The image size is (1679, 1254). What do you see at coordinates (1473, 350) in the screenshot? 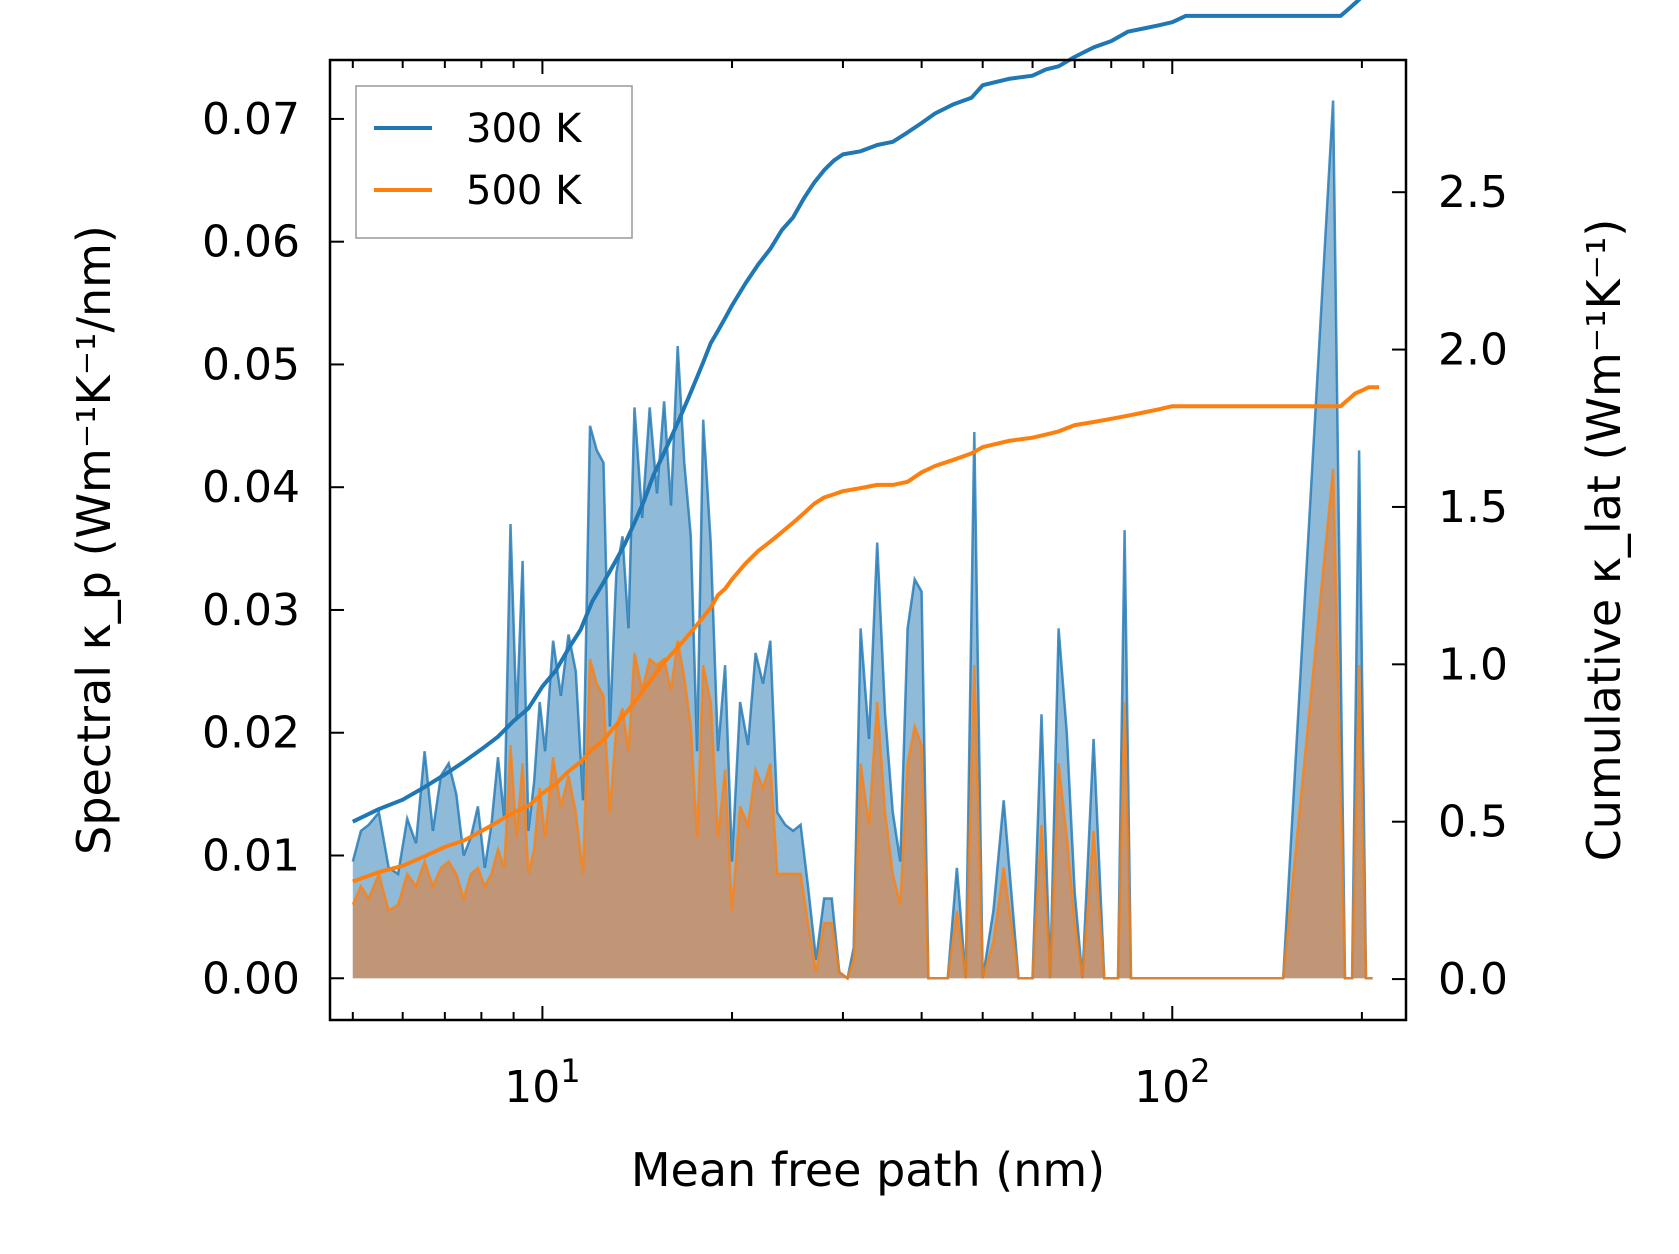
I see `y-right-tick-label: 2.0` at bounding box center [1473, 350].